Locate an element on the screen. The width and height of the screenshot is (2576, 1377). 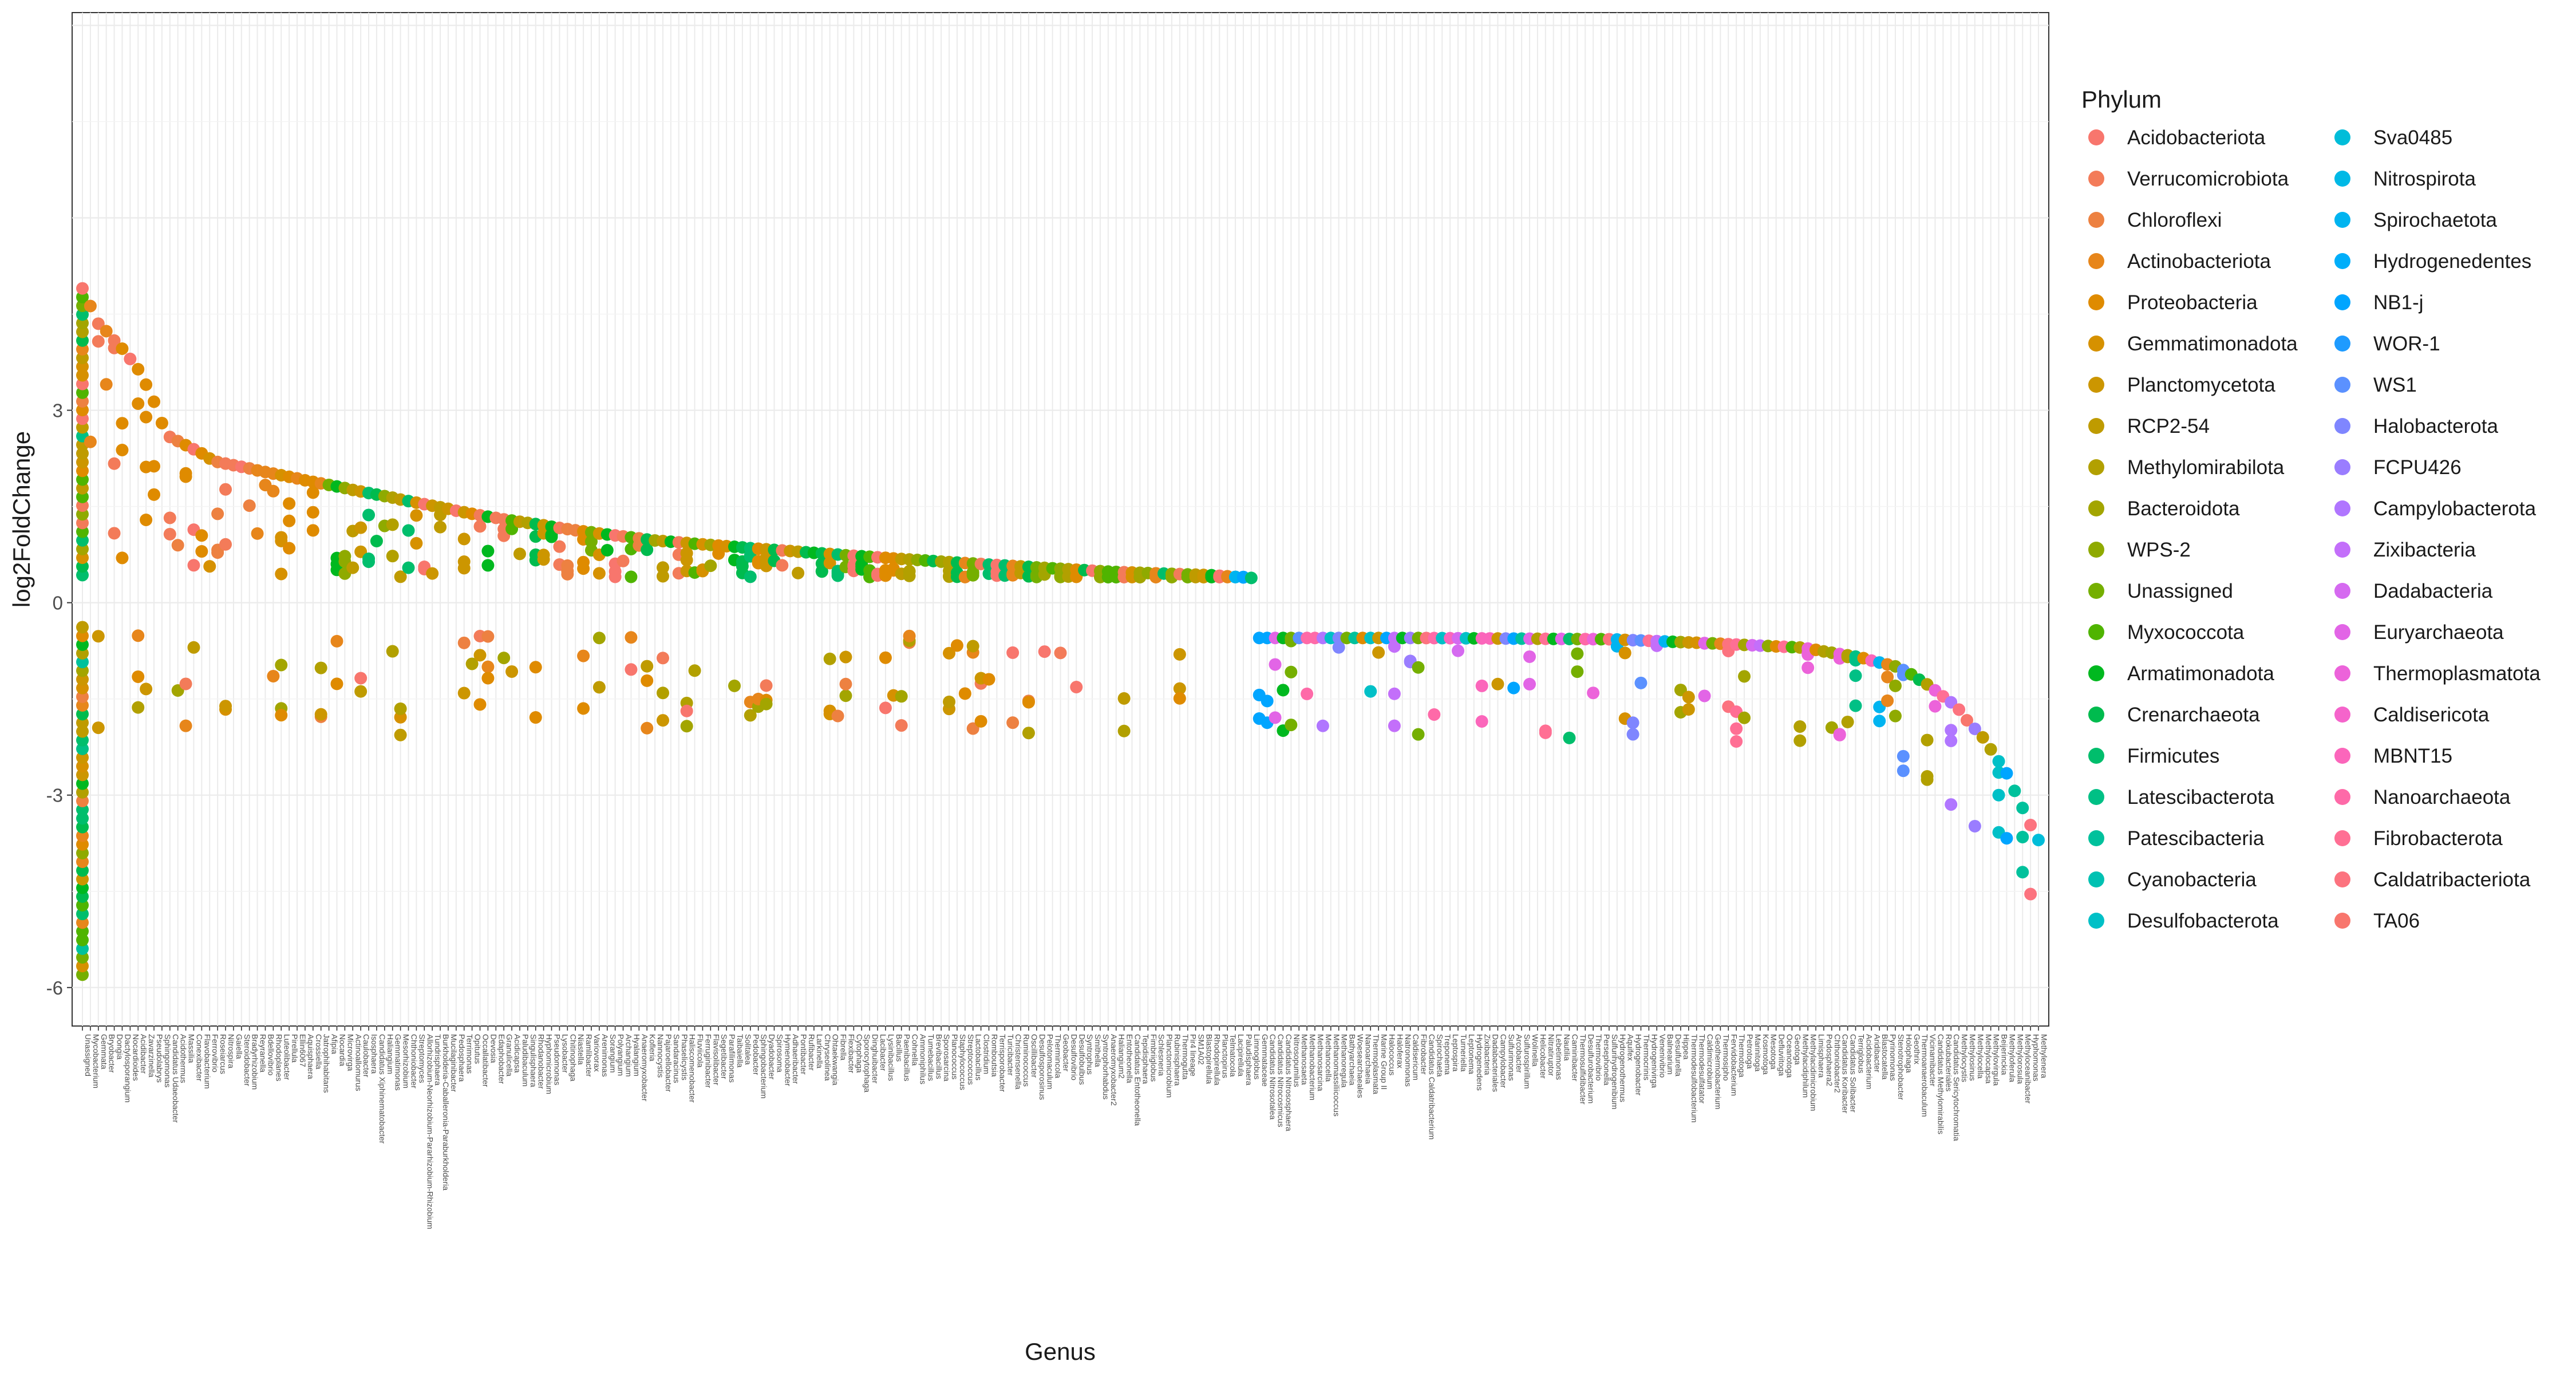
legend-label: Verrucomicrobiota is located at coordinates (2208, 179).